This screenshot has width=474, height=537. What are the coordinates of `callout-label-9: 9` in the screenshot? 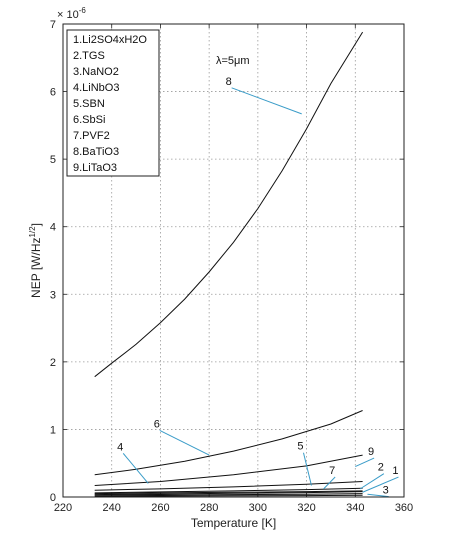 It's located at (371, 452).